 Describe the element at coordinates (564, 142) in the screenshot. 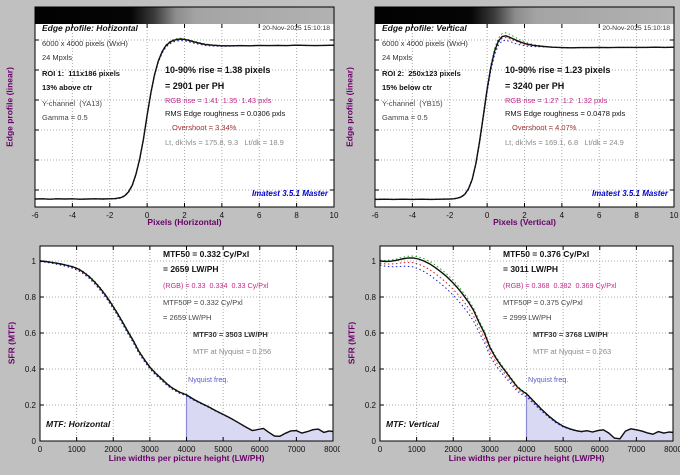

I see `light-dark-levels: Lt, dk lvls = 169.1, 6.8 Lt/dk = 24.9` at that location.